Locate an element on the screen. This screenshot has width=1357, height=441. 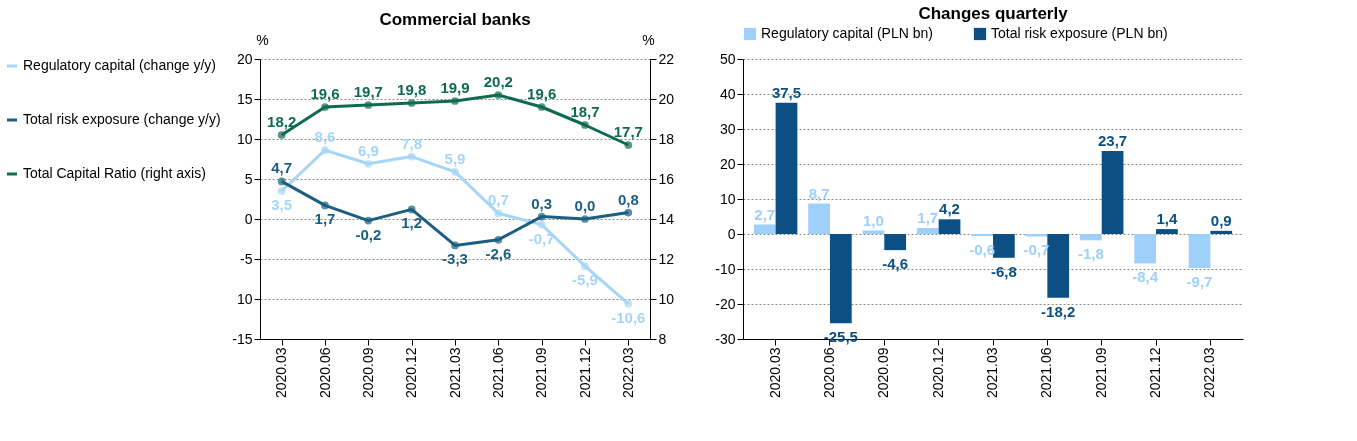
legend-label: Regulatory capital (change y/y) is located at coordinates (119, 65).